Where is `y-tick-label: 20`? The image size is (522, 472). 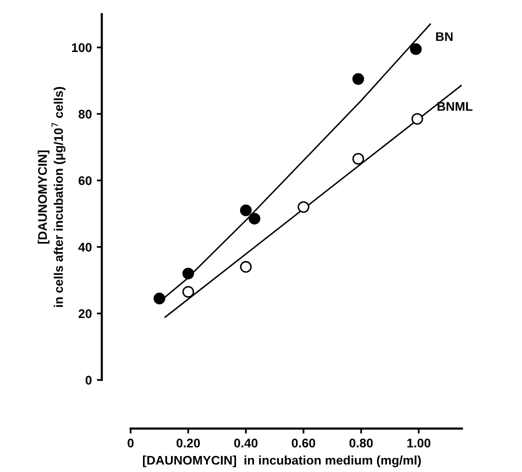 y-tick-label: 20 is located at coordinates (85, 313).